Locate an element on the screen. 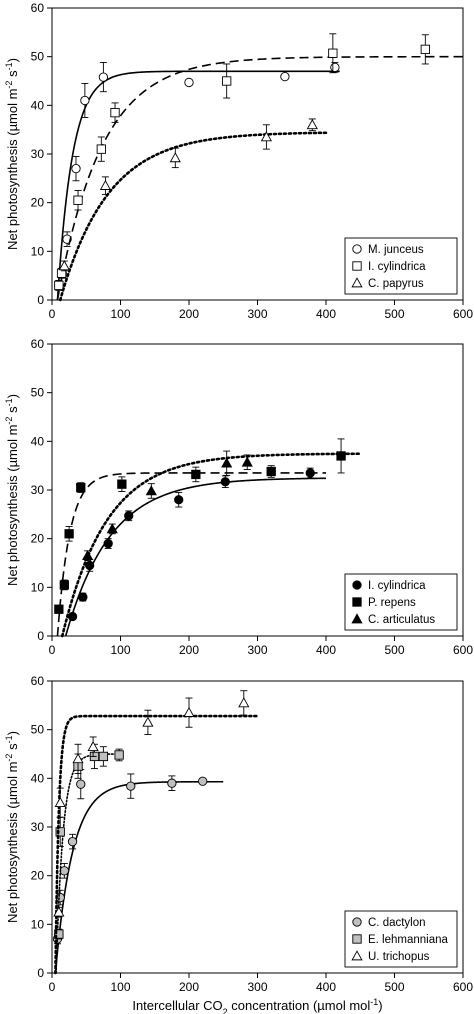  legend-label: E. lehmanniana is located at coordinates (408, 940).